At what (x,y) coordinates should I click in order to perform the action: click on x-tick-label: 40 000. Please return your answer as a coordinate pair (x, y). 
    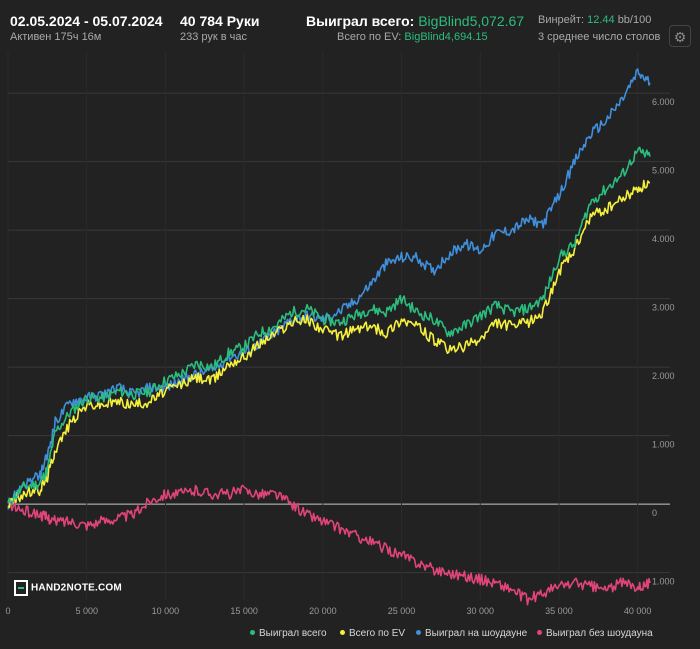
    Looking at the image, I should click on (638, 611).